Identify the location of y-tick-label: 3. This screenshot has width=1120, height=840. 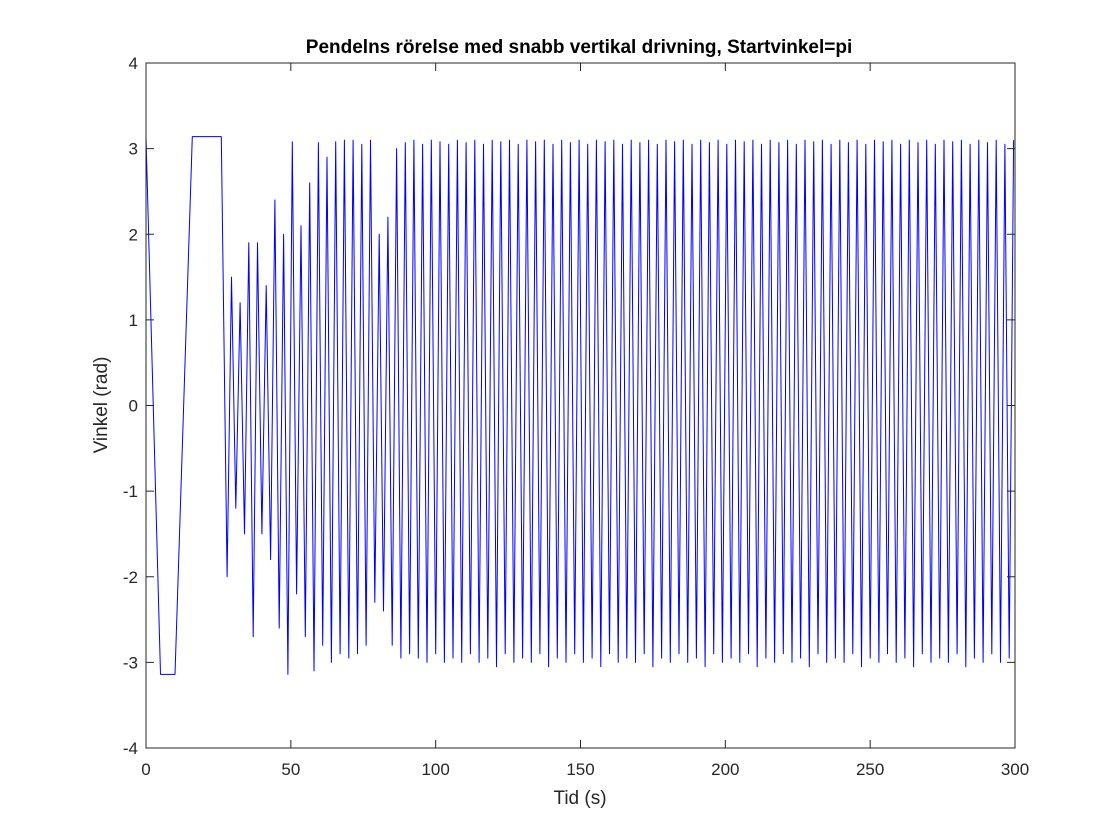
(133, 149).